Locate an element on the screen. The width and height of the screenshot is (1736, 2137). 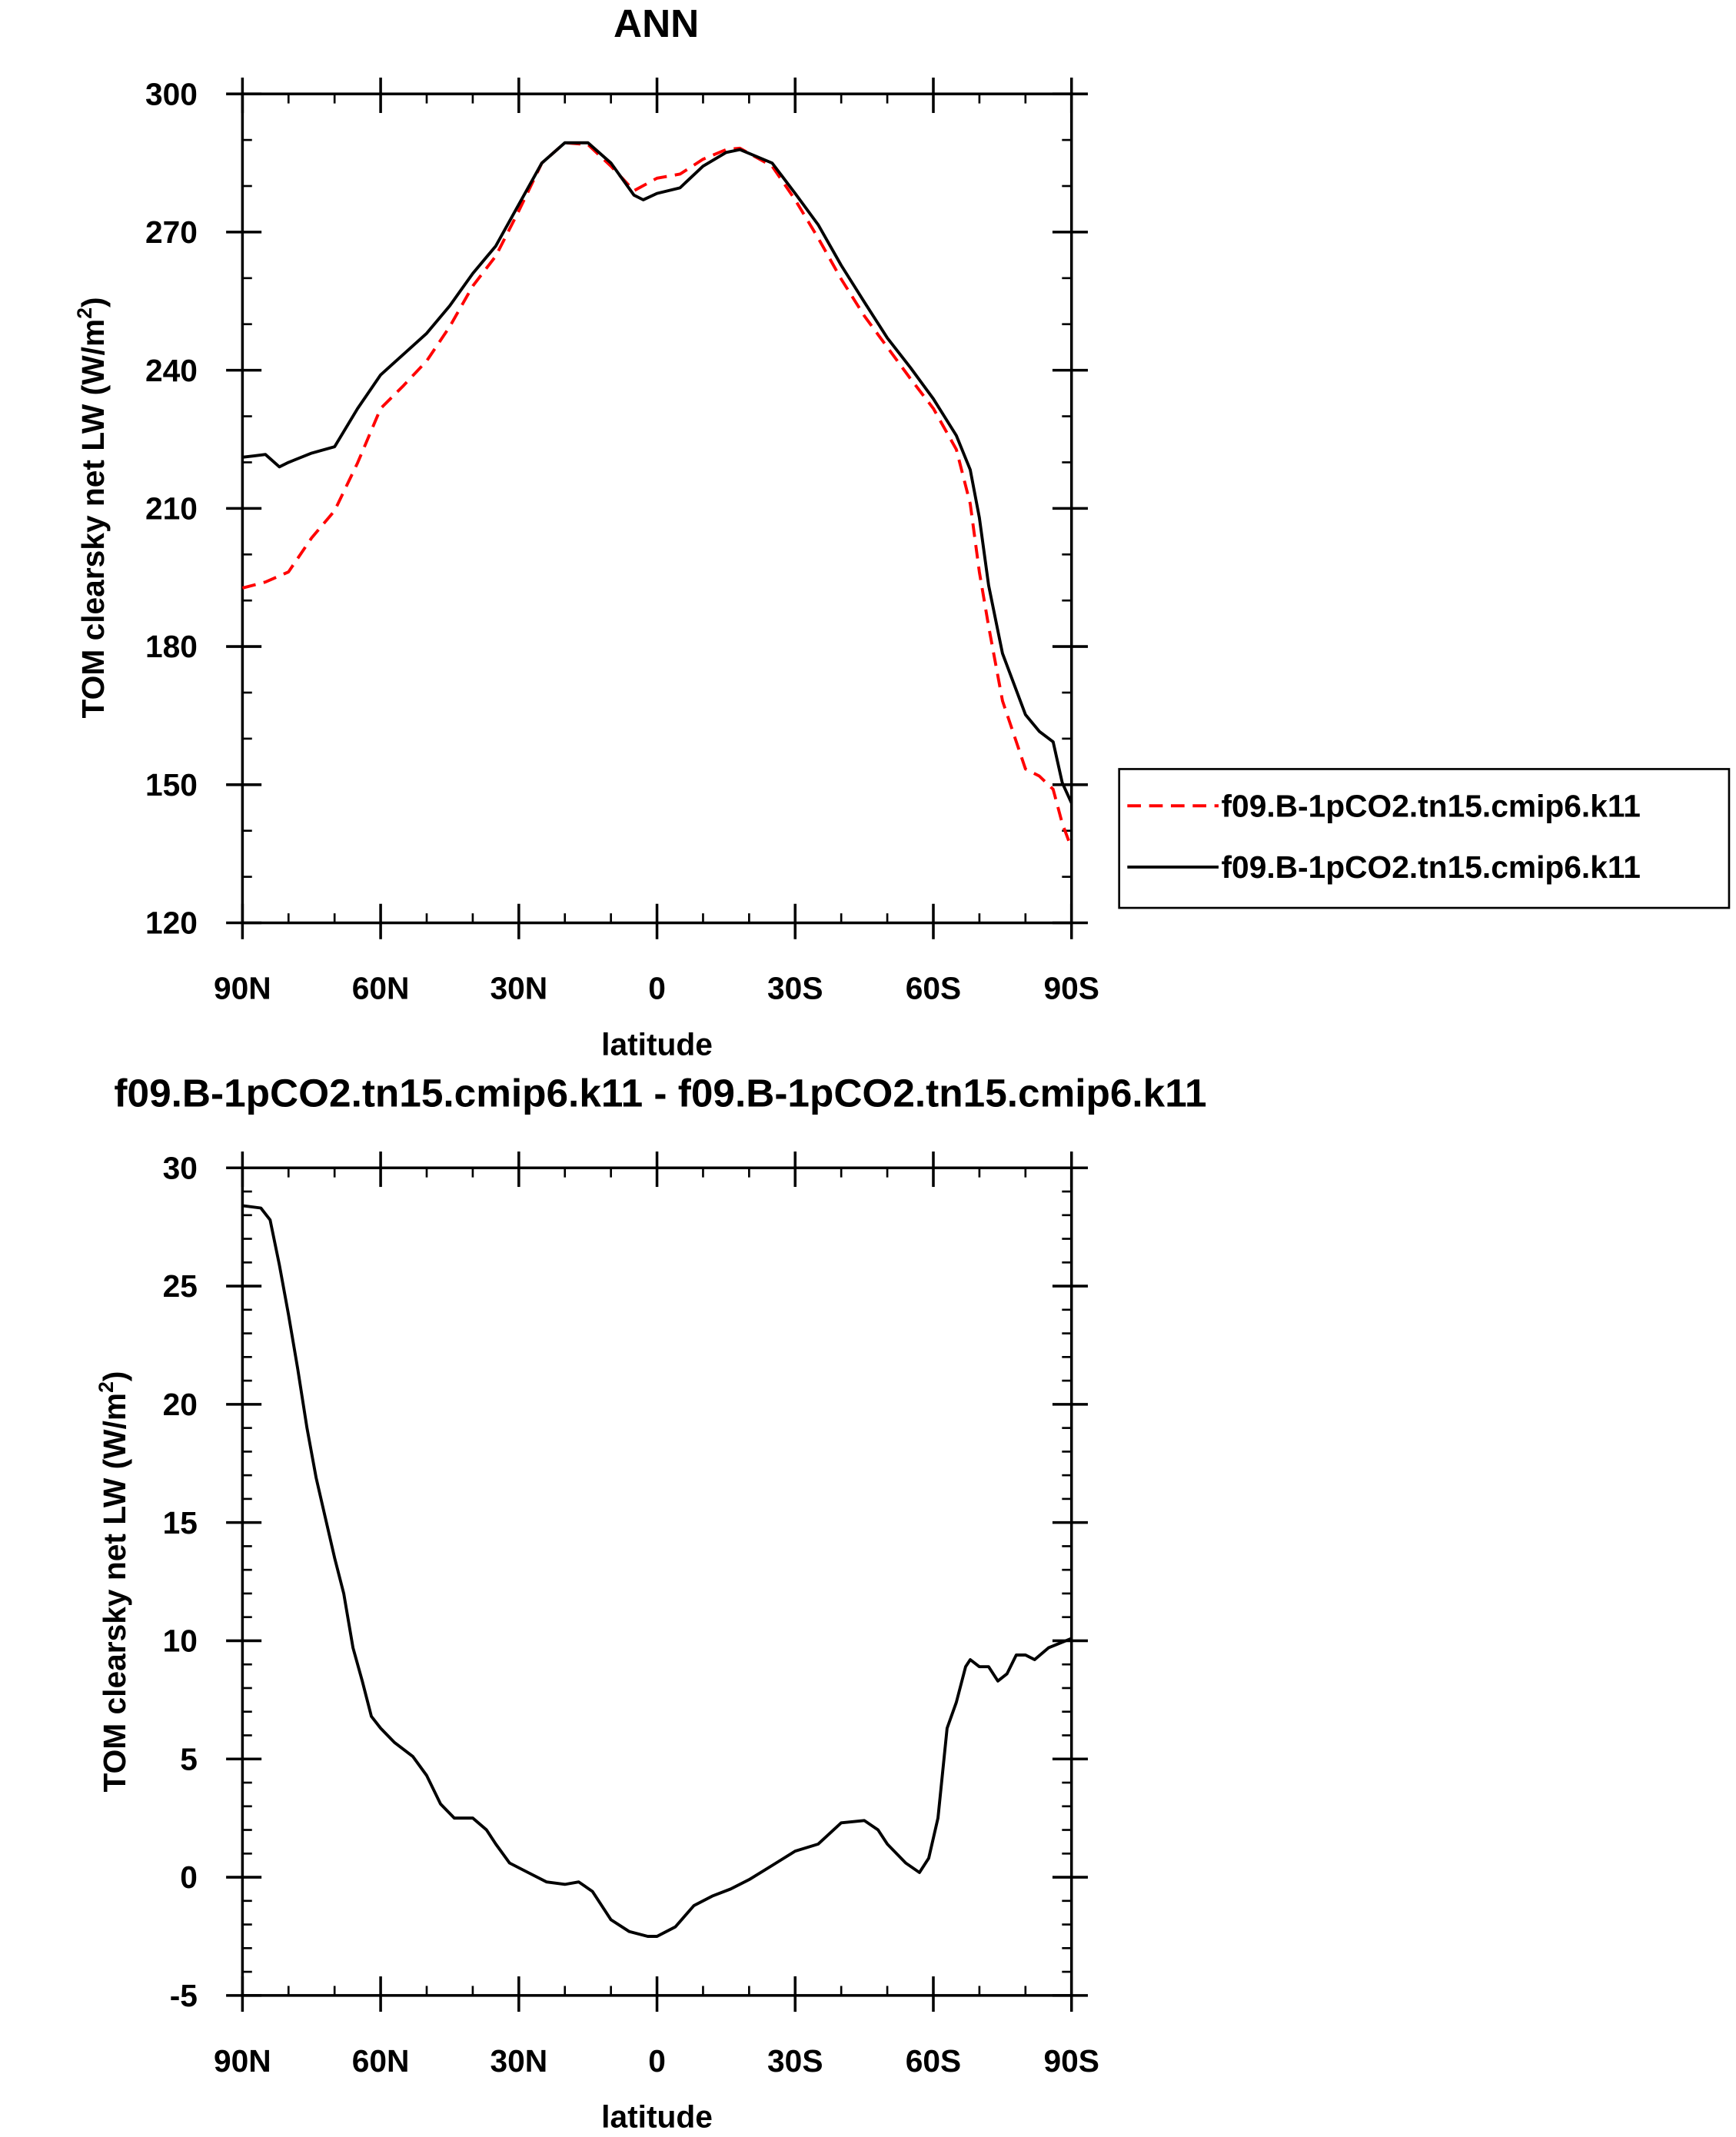
y-tick-label: 120 is located at coordinates (171, 923).